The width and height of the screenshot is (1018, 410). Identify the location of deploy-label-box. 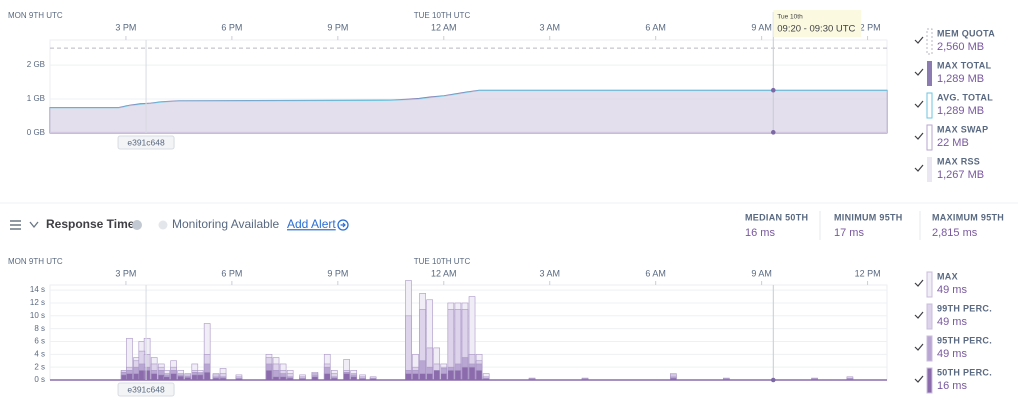
(146, 142).